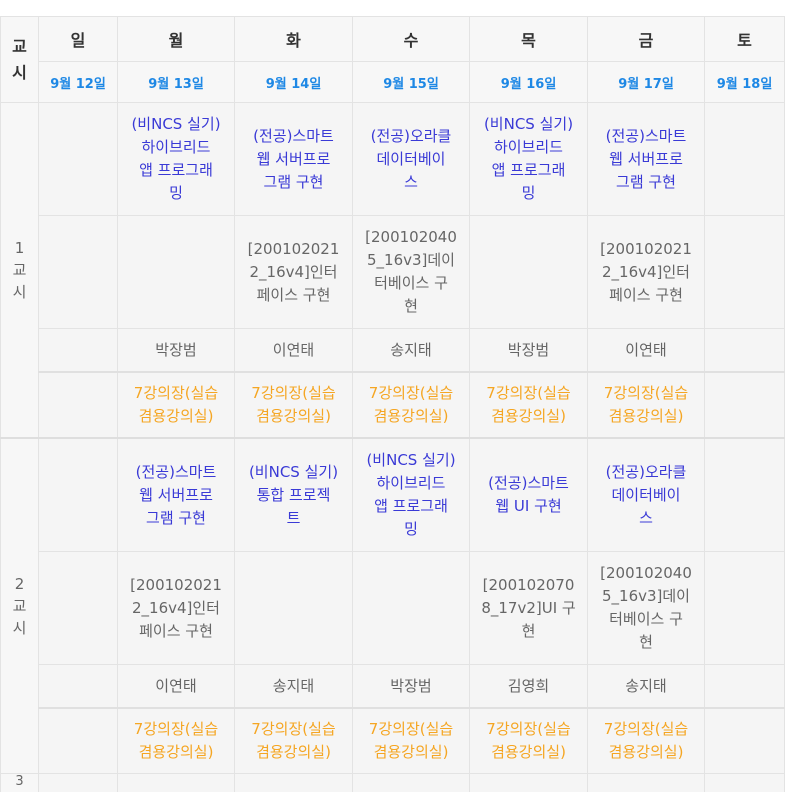 This screenshot has width=807, height=795. I want to click on subject-cell-fri: (전공)스마트 웹 서버프로 그램 구현, so click(646, 159).